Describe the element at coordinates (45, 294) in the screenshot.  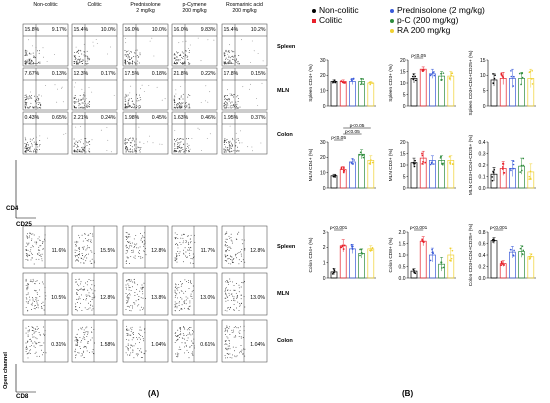
I see `flow-plot: 10.5%` at that location.